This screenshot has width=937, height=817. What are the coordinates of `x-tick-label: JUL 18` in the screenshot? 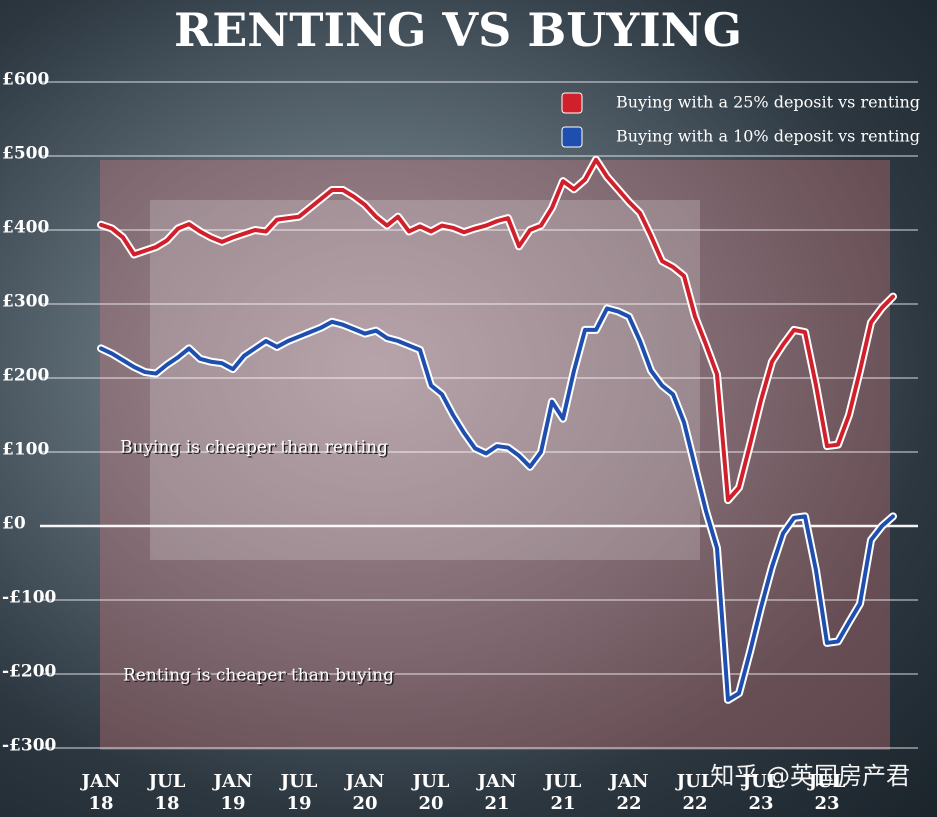 It's located at (167, 792).